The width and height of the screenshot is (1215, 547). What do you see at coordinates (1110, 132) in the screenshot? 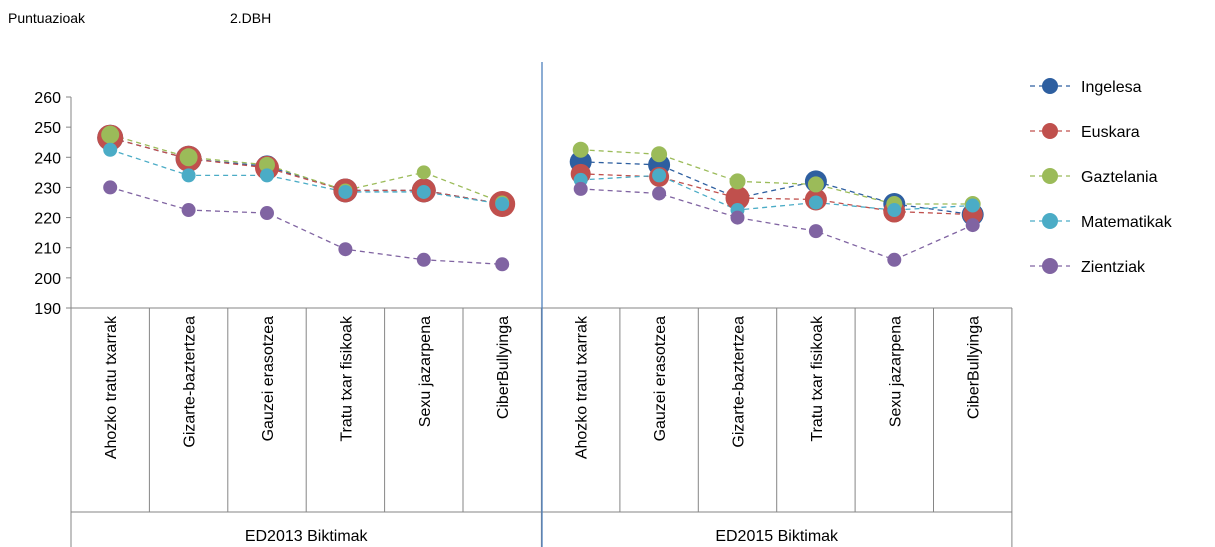
I see `legend-label-euskara: Euskara` at bounding box center [1110, 132].